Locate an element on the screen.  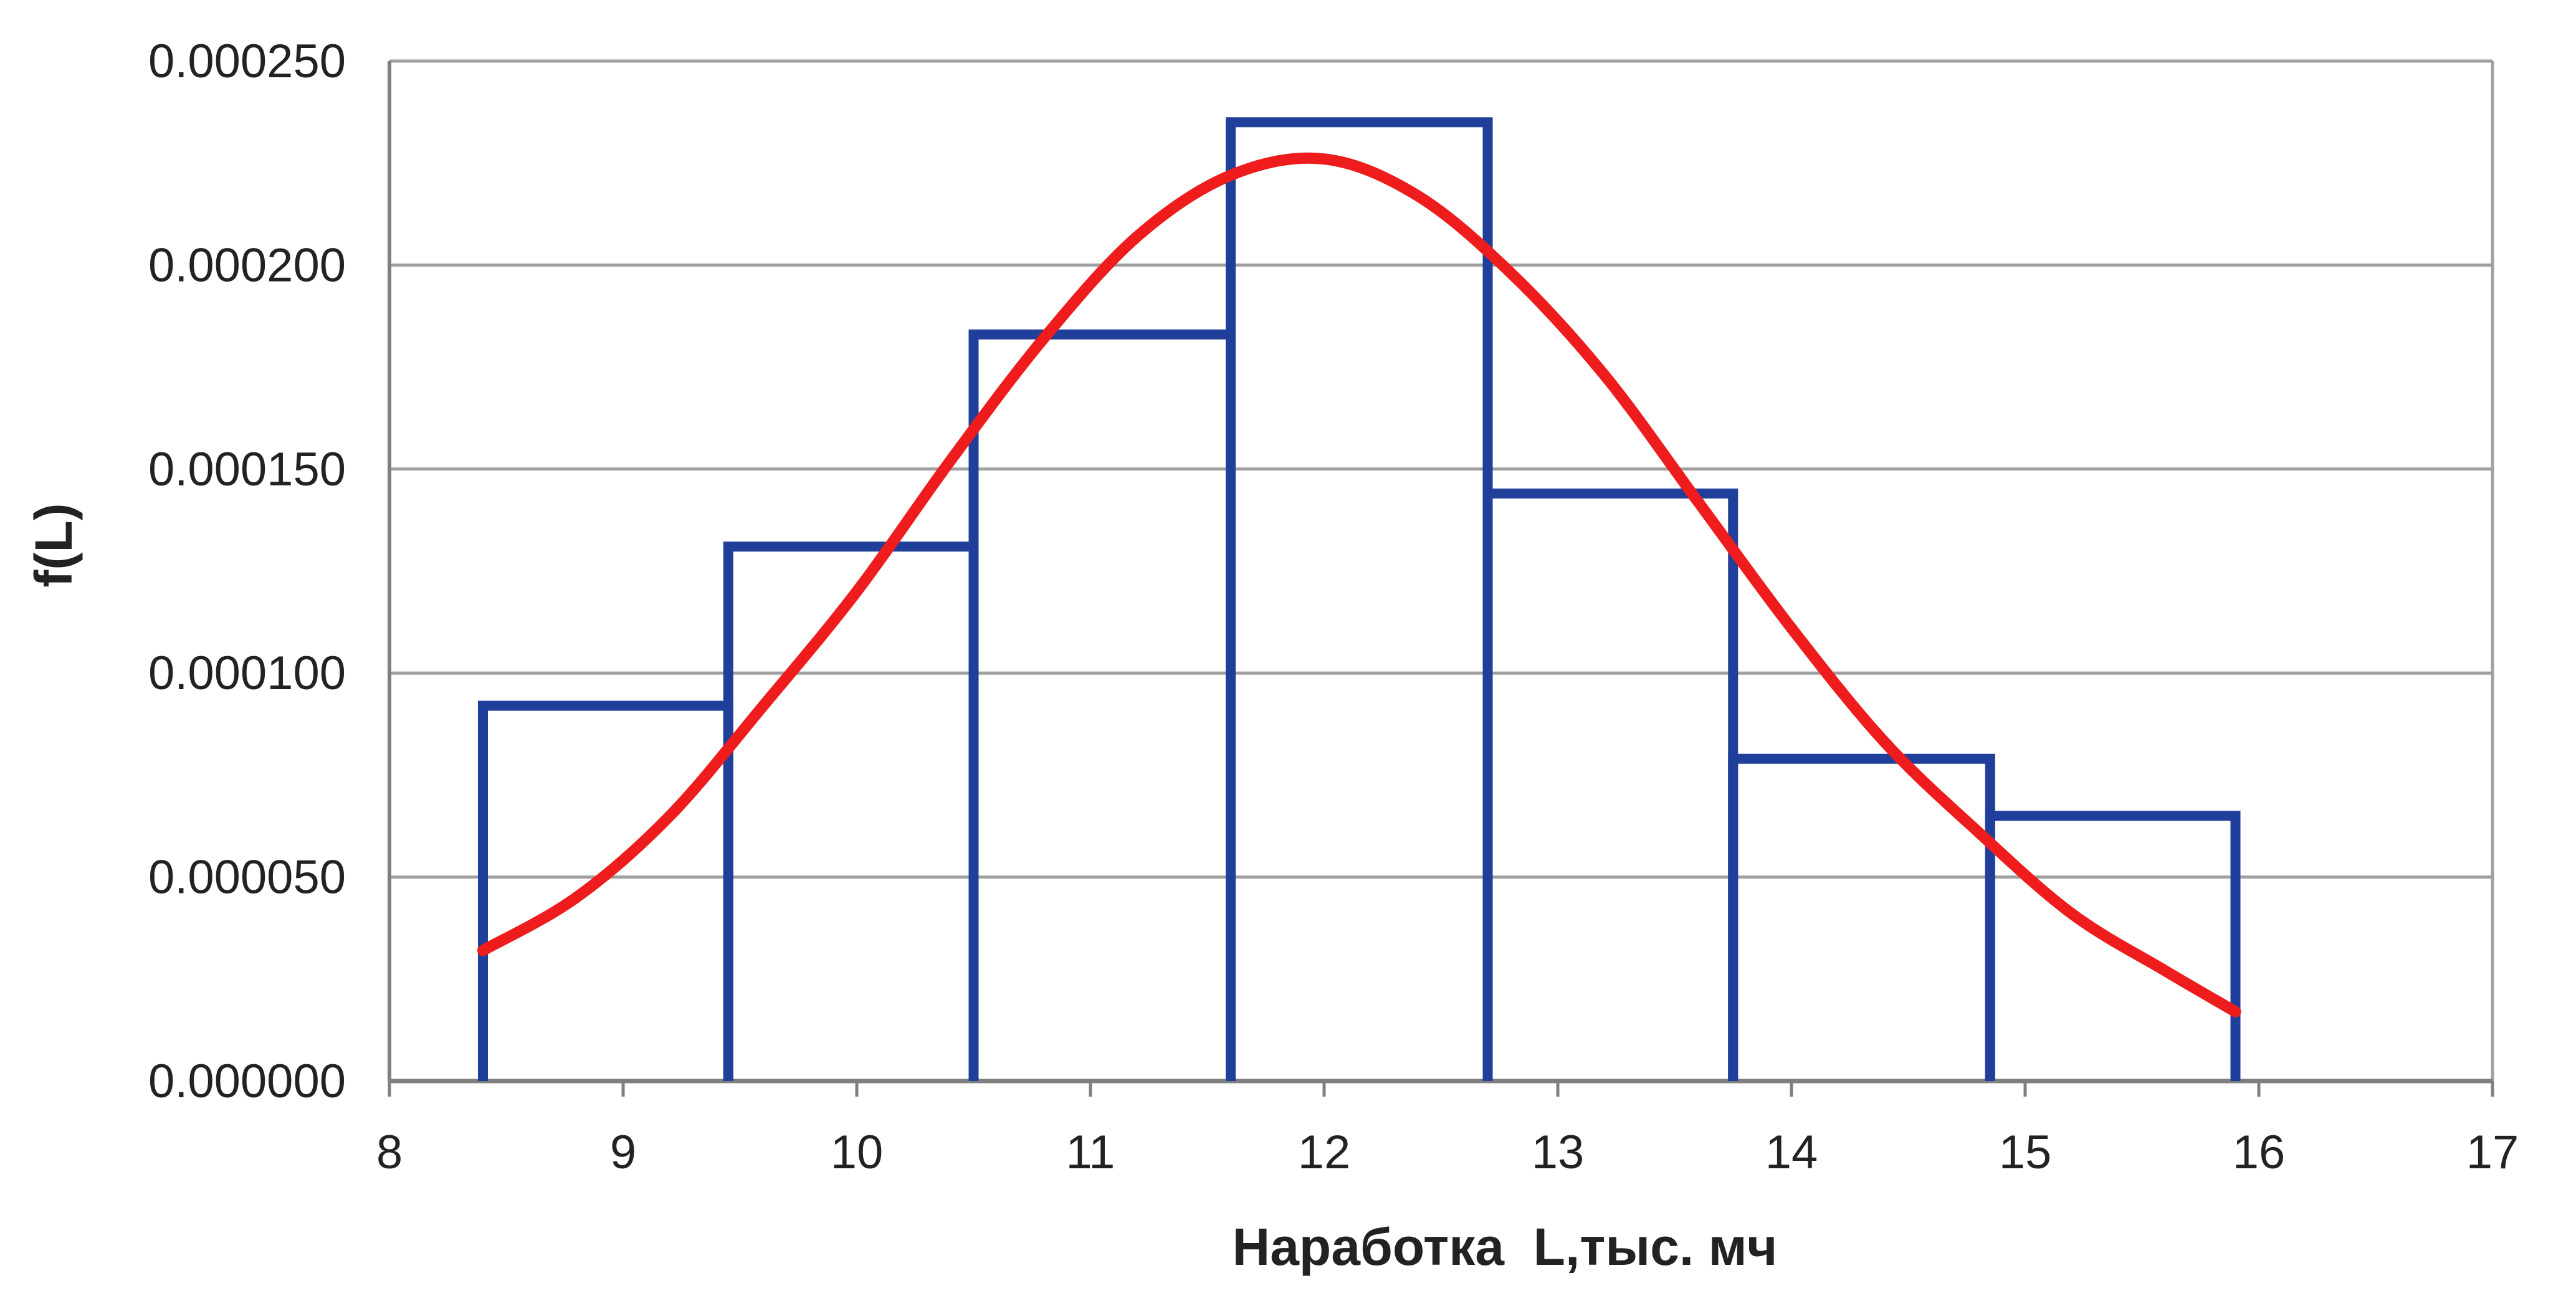
x-axis-title: Наработка L,тыс. мч is located at coordinates (1505, 1247).